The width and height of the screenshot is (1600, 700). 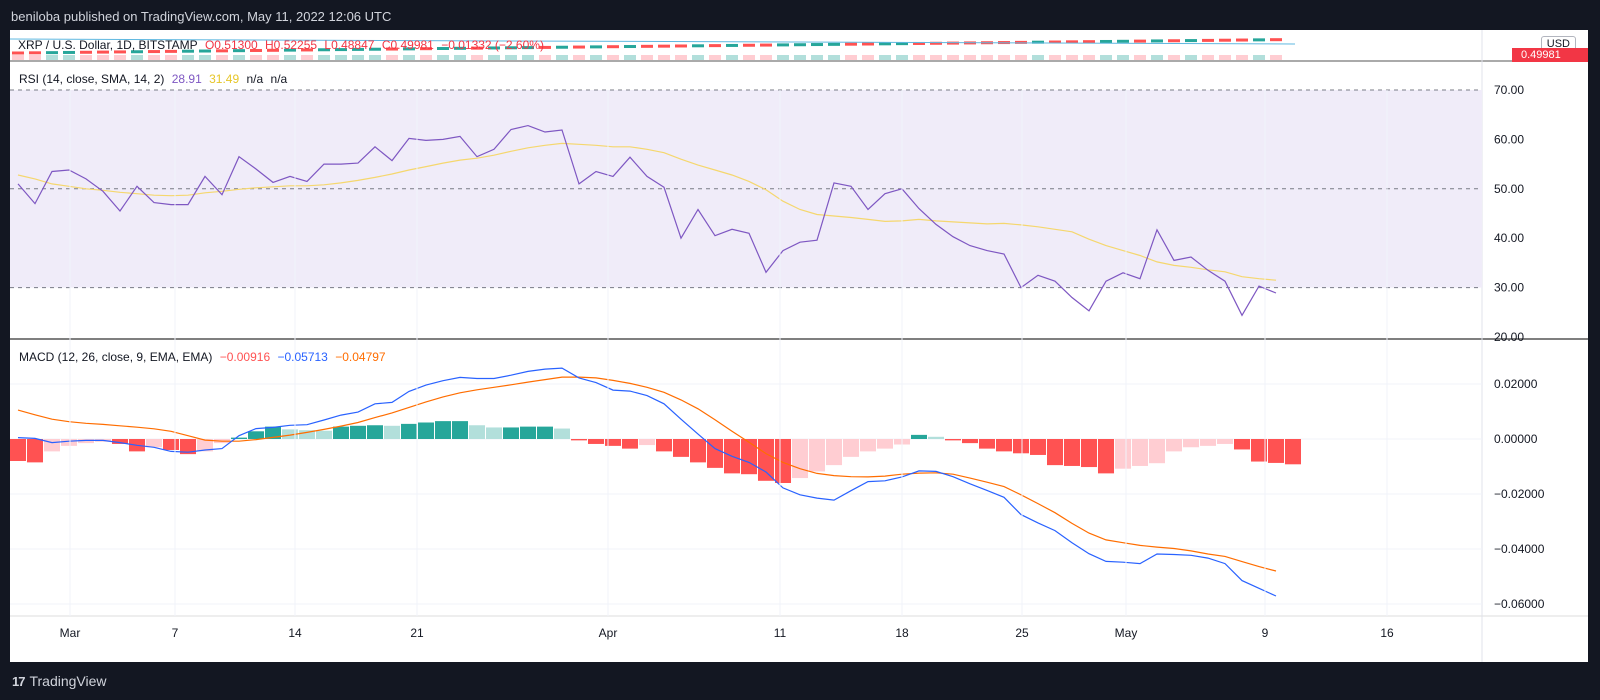 What do you see at coordinates (1550, 55) in the screenshot?
I see `last-price-tag: 0.49981` at bounding box center [1550, 55].